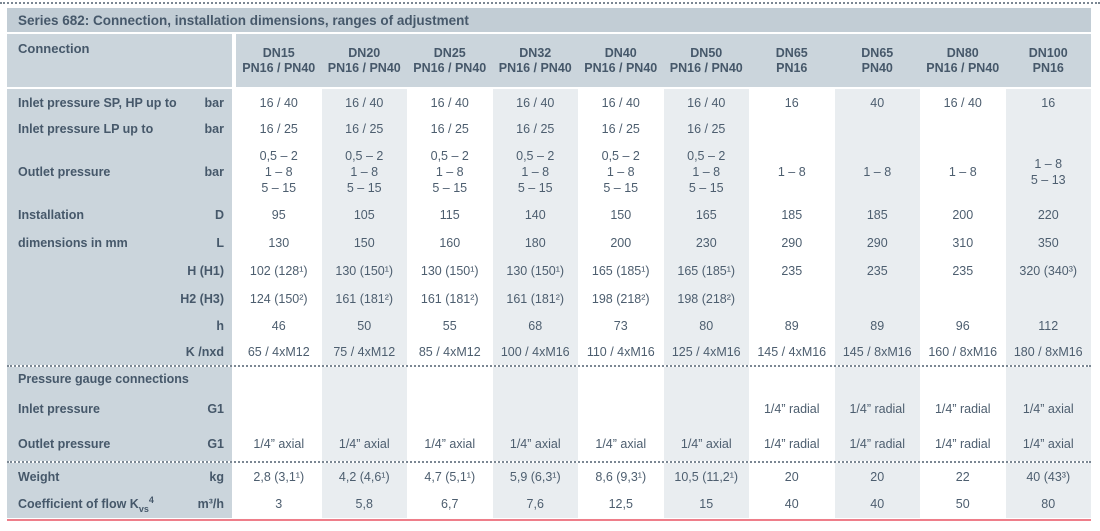  I want to click on section-row: Pressure gauge connections, so click(549, 378).